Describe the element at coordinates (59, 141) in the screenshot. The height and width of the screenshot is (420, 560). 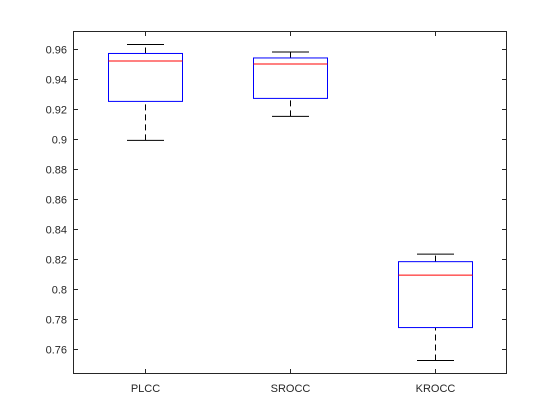
I see `y-tick-label: 0.9` at that location.